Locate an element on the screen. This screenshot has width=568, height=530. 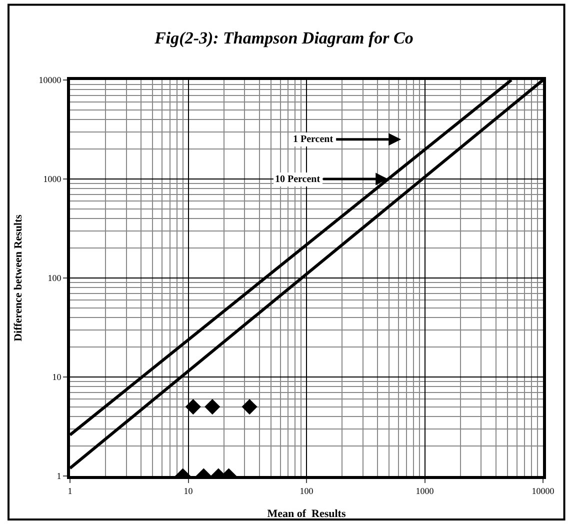
x-tick-label: 10000 is located at coordinates (543, 491).